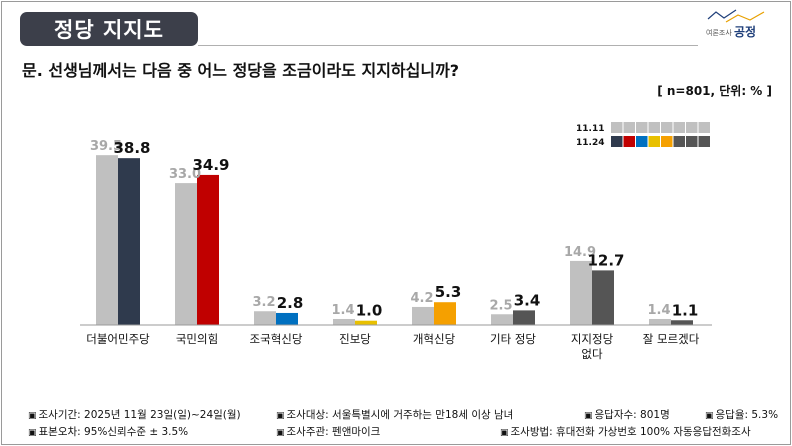 The image size is (792, 446). What do you see at coordinates (118, 339) in the screenshot?
I see `category-label-0: 더불어민주당` at bounding box center [118, 339].